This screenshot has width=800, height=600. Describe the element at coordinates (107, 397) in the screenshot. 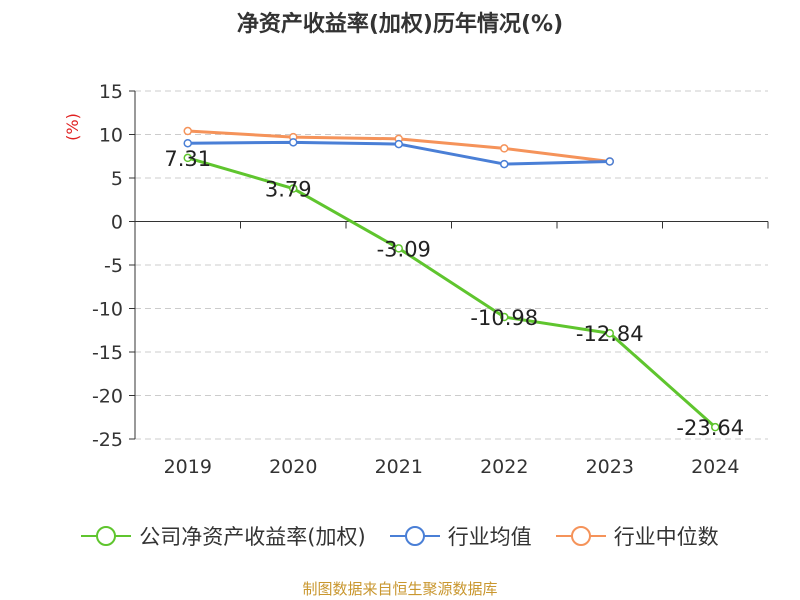

I see `y-tick-label: -20` at that location.